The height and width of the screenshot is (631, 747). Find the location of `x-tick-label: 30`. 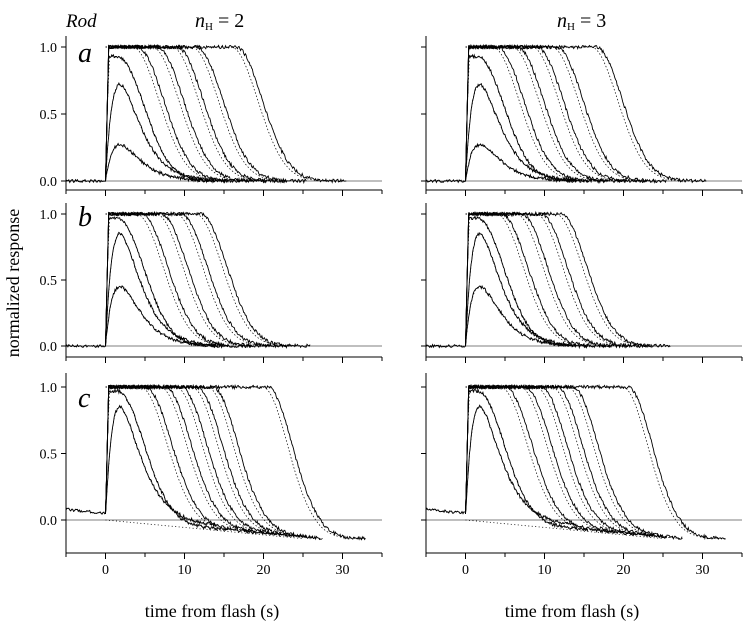

x-tick-label: 30 is located at coordinates (703, 570).